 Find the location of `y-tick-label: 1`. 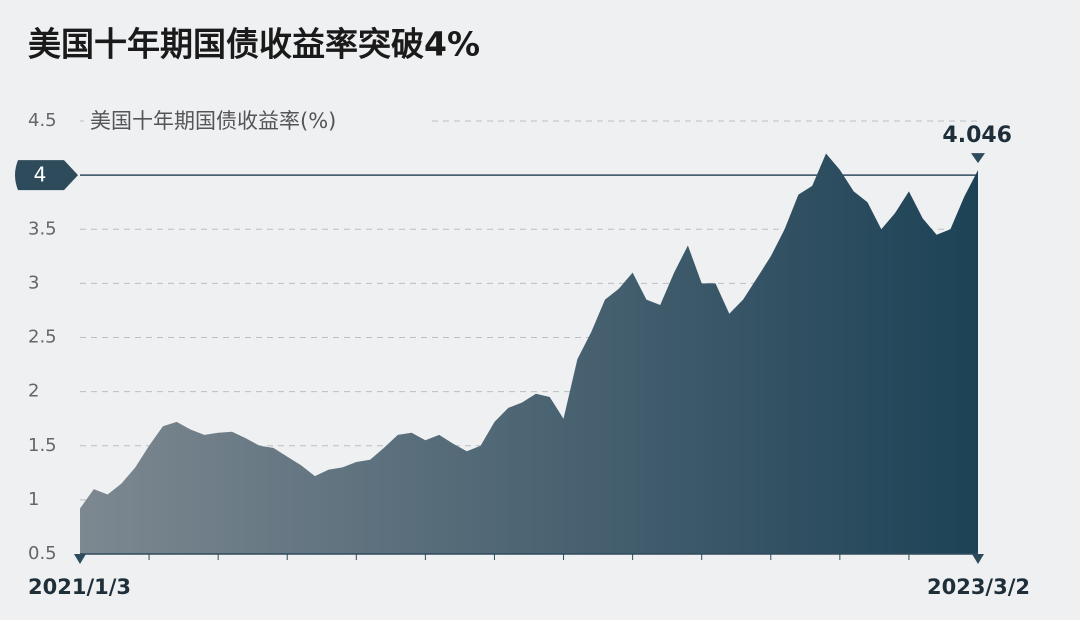

y-tick-label: 1 is located at coordinates (33, 499).